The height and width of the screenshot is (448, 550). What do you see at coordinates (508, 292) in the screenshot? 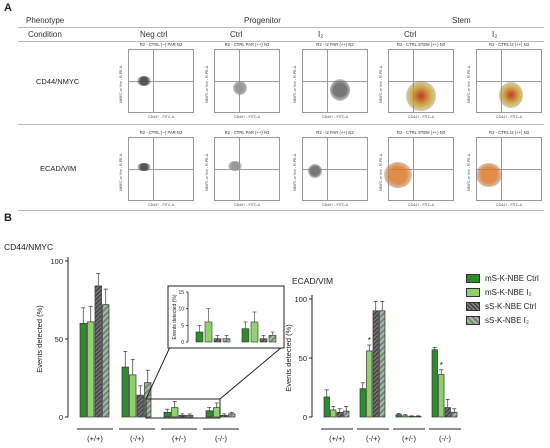
I see `legend-label: mS-K-NBE I₂` at bounding box center [508, 292].